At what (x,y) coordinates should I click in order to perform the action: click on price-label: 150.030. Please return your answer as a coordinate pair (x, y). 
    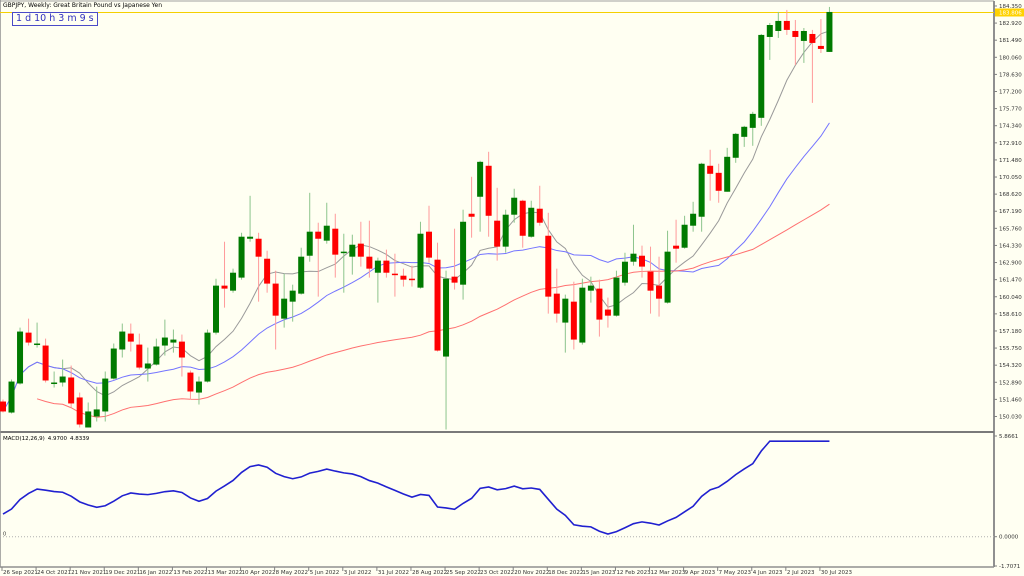
    Looking at the image, I should click on (1010, 417).